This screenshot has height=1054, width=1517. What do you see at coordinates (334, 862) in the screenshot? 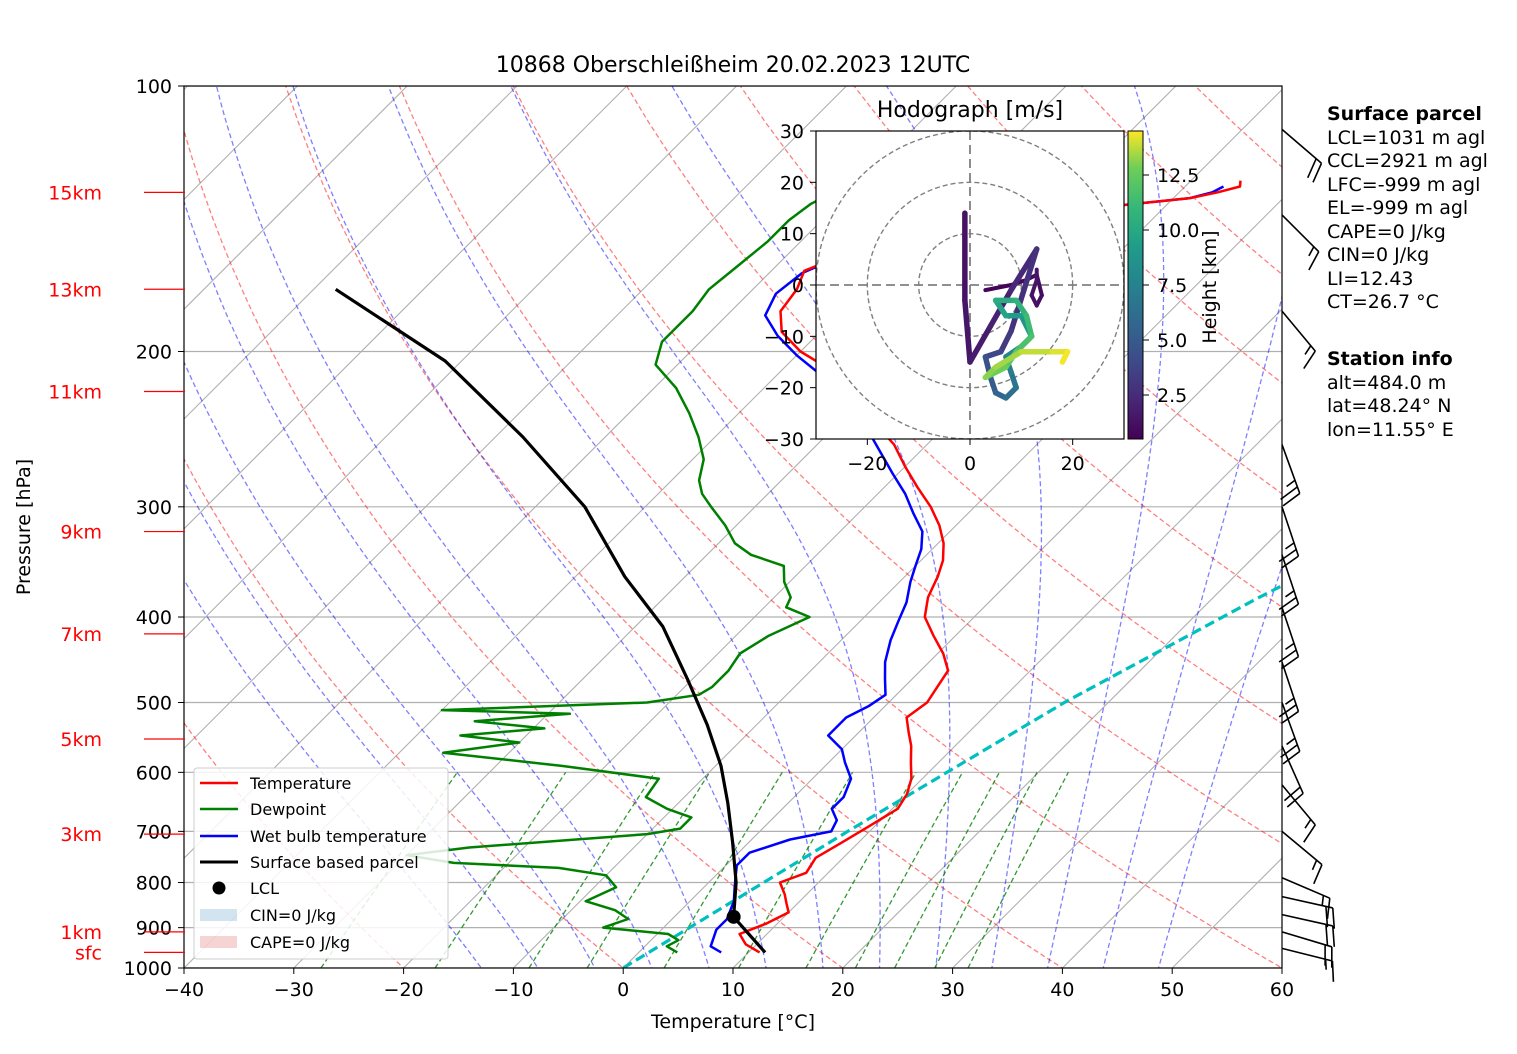
I see `legend-parcel: Surface based parcel` at bounding box center [334, 862].